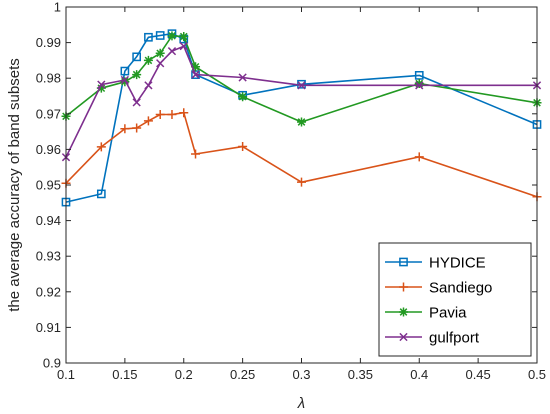 Image resolution: width=550 pixels, height=414 pixels. Describe the element at coordinates (66, 374) in the screenshot. I see `x-tick-label: 0.1` at that location.